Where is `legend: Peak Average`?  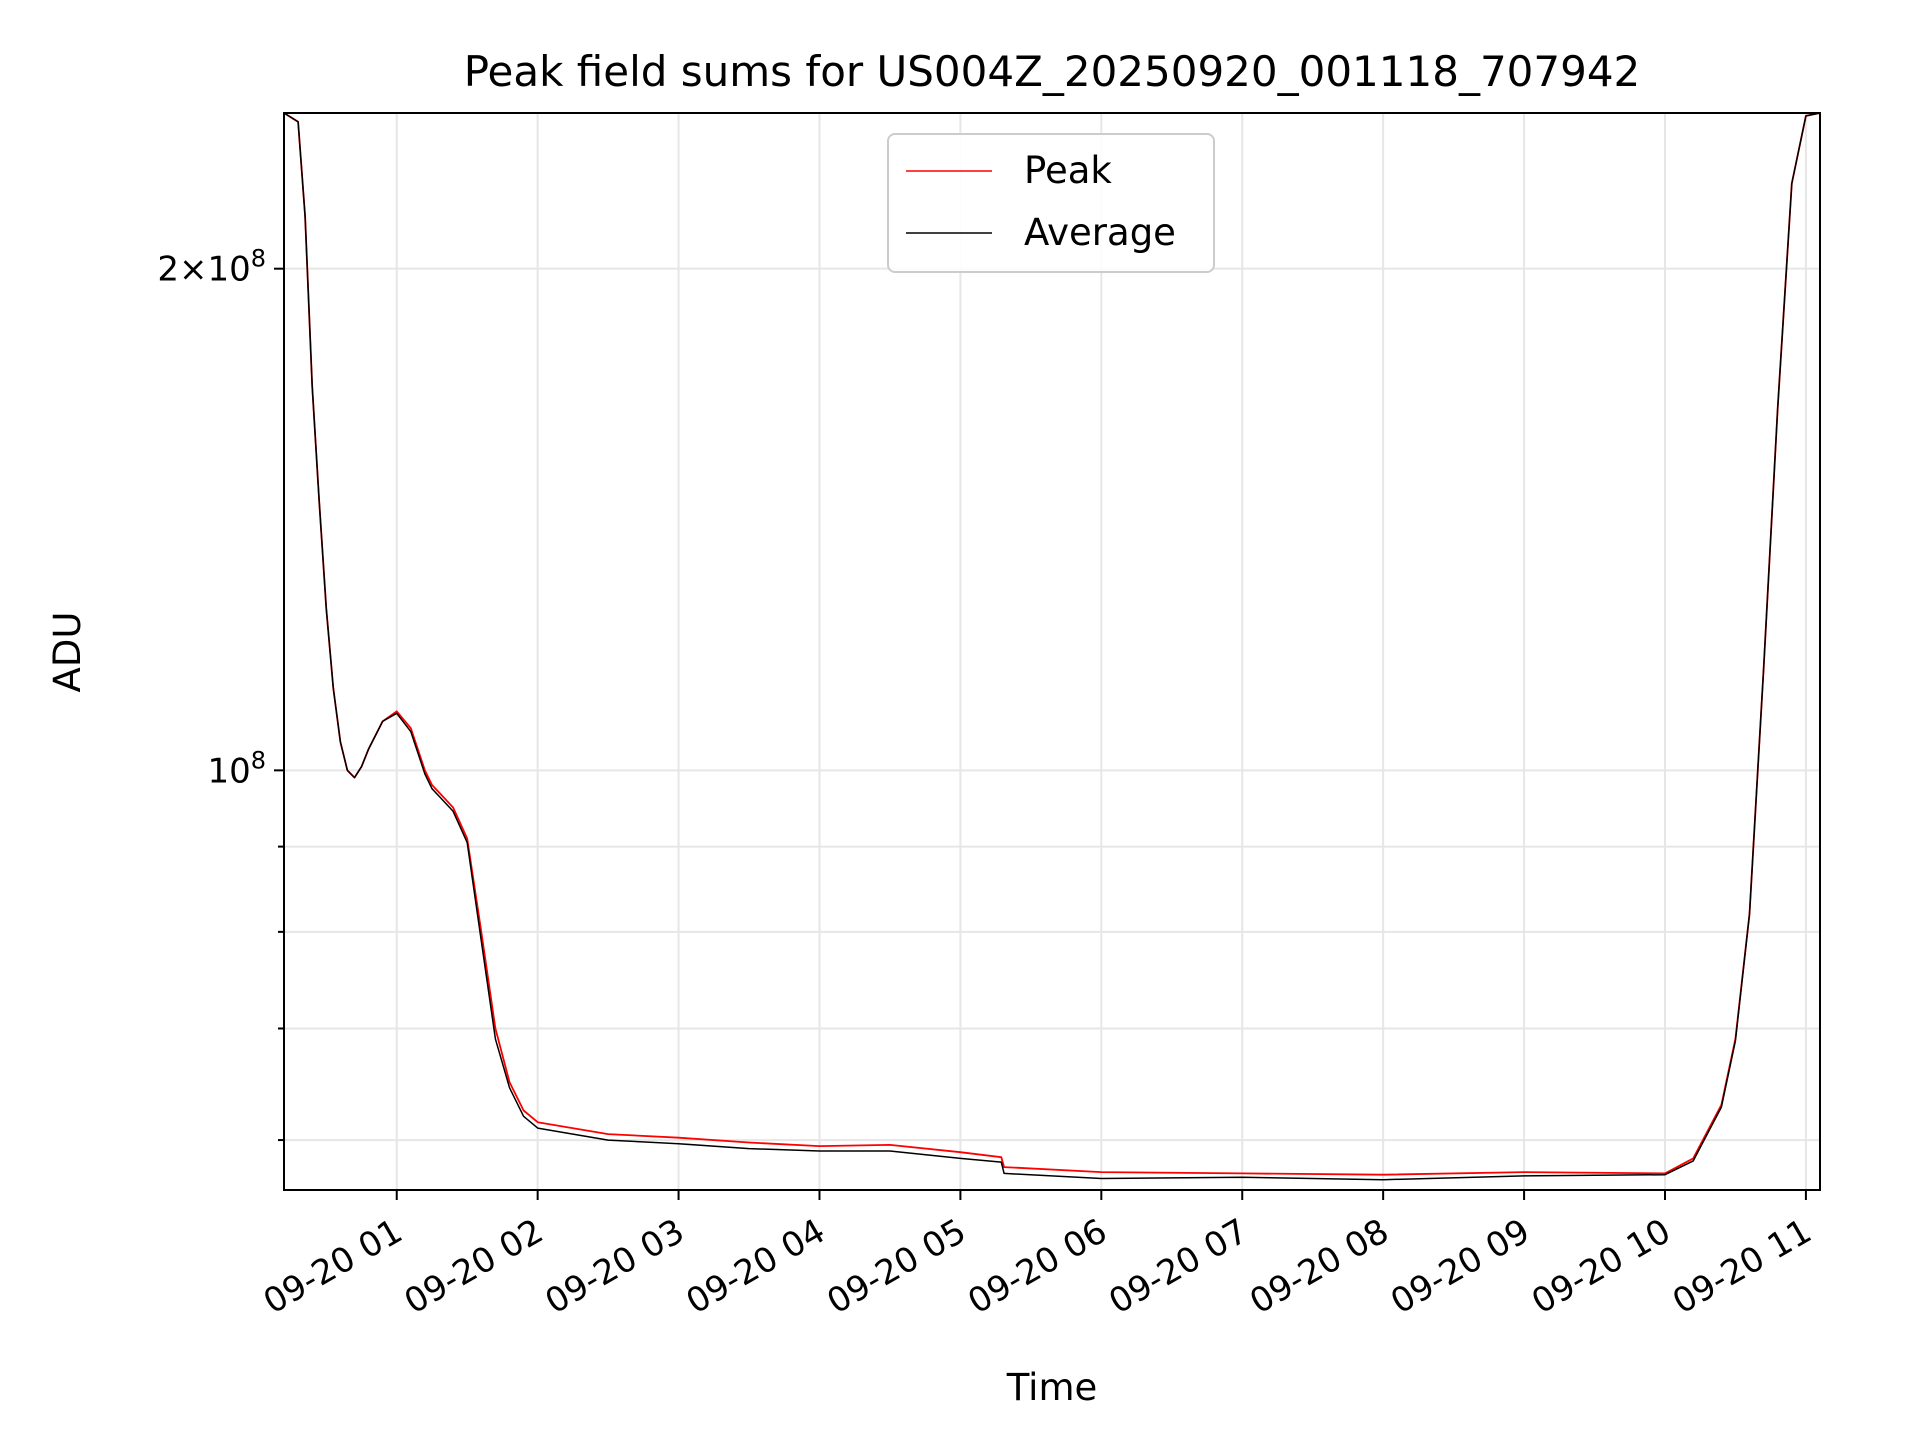
legend: Peak Average is located at coordinates (1051, 203).